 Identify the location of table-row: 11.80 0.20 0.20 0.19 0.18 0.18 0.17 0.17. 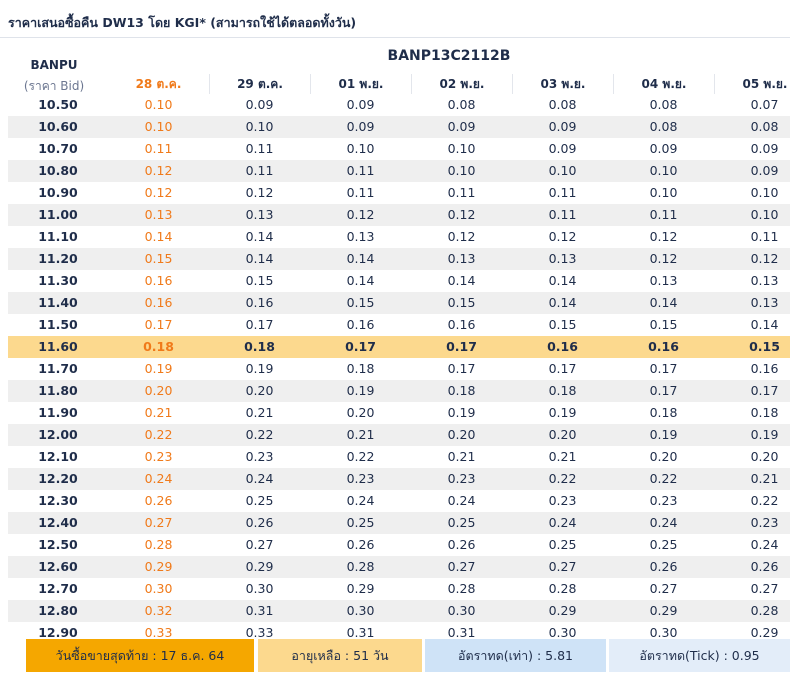
(399, 391).